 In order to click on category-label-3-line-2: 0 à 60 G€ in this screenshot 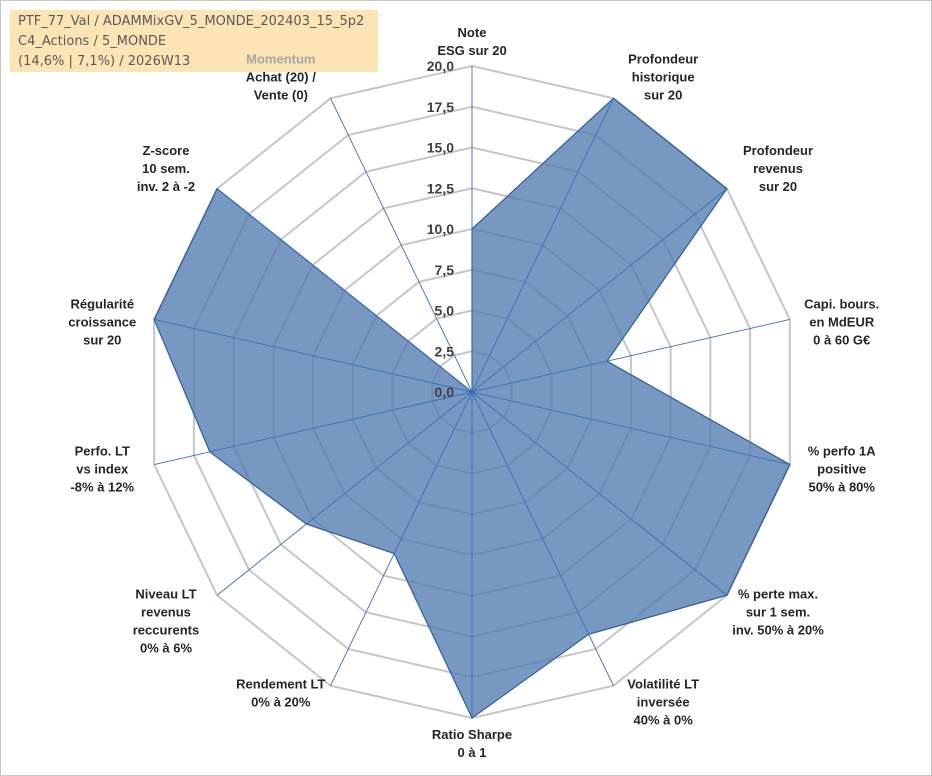, I will do `click(841, 340)`.